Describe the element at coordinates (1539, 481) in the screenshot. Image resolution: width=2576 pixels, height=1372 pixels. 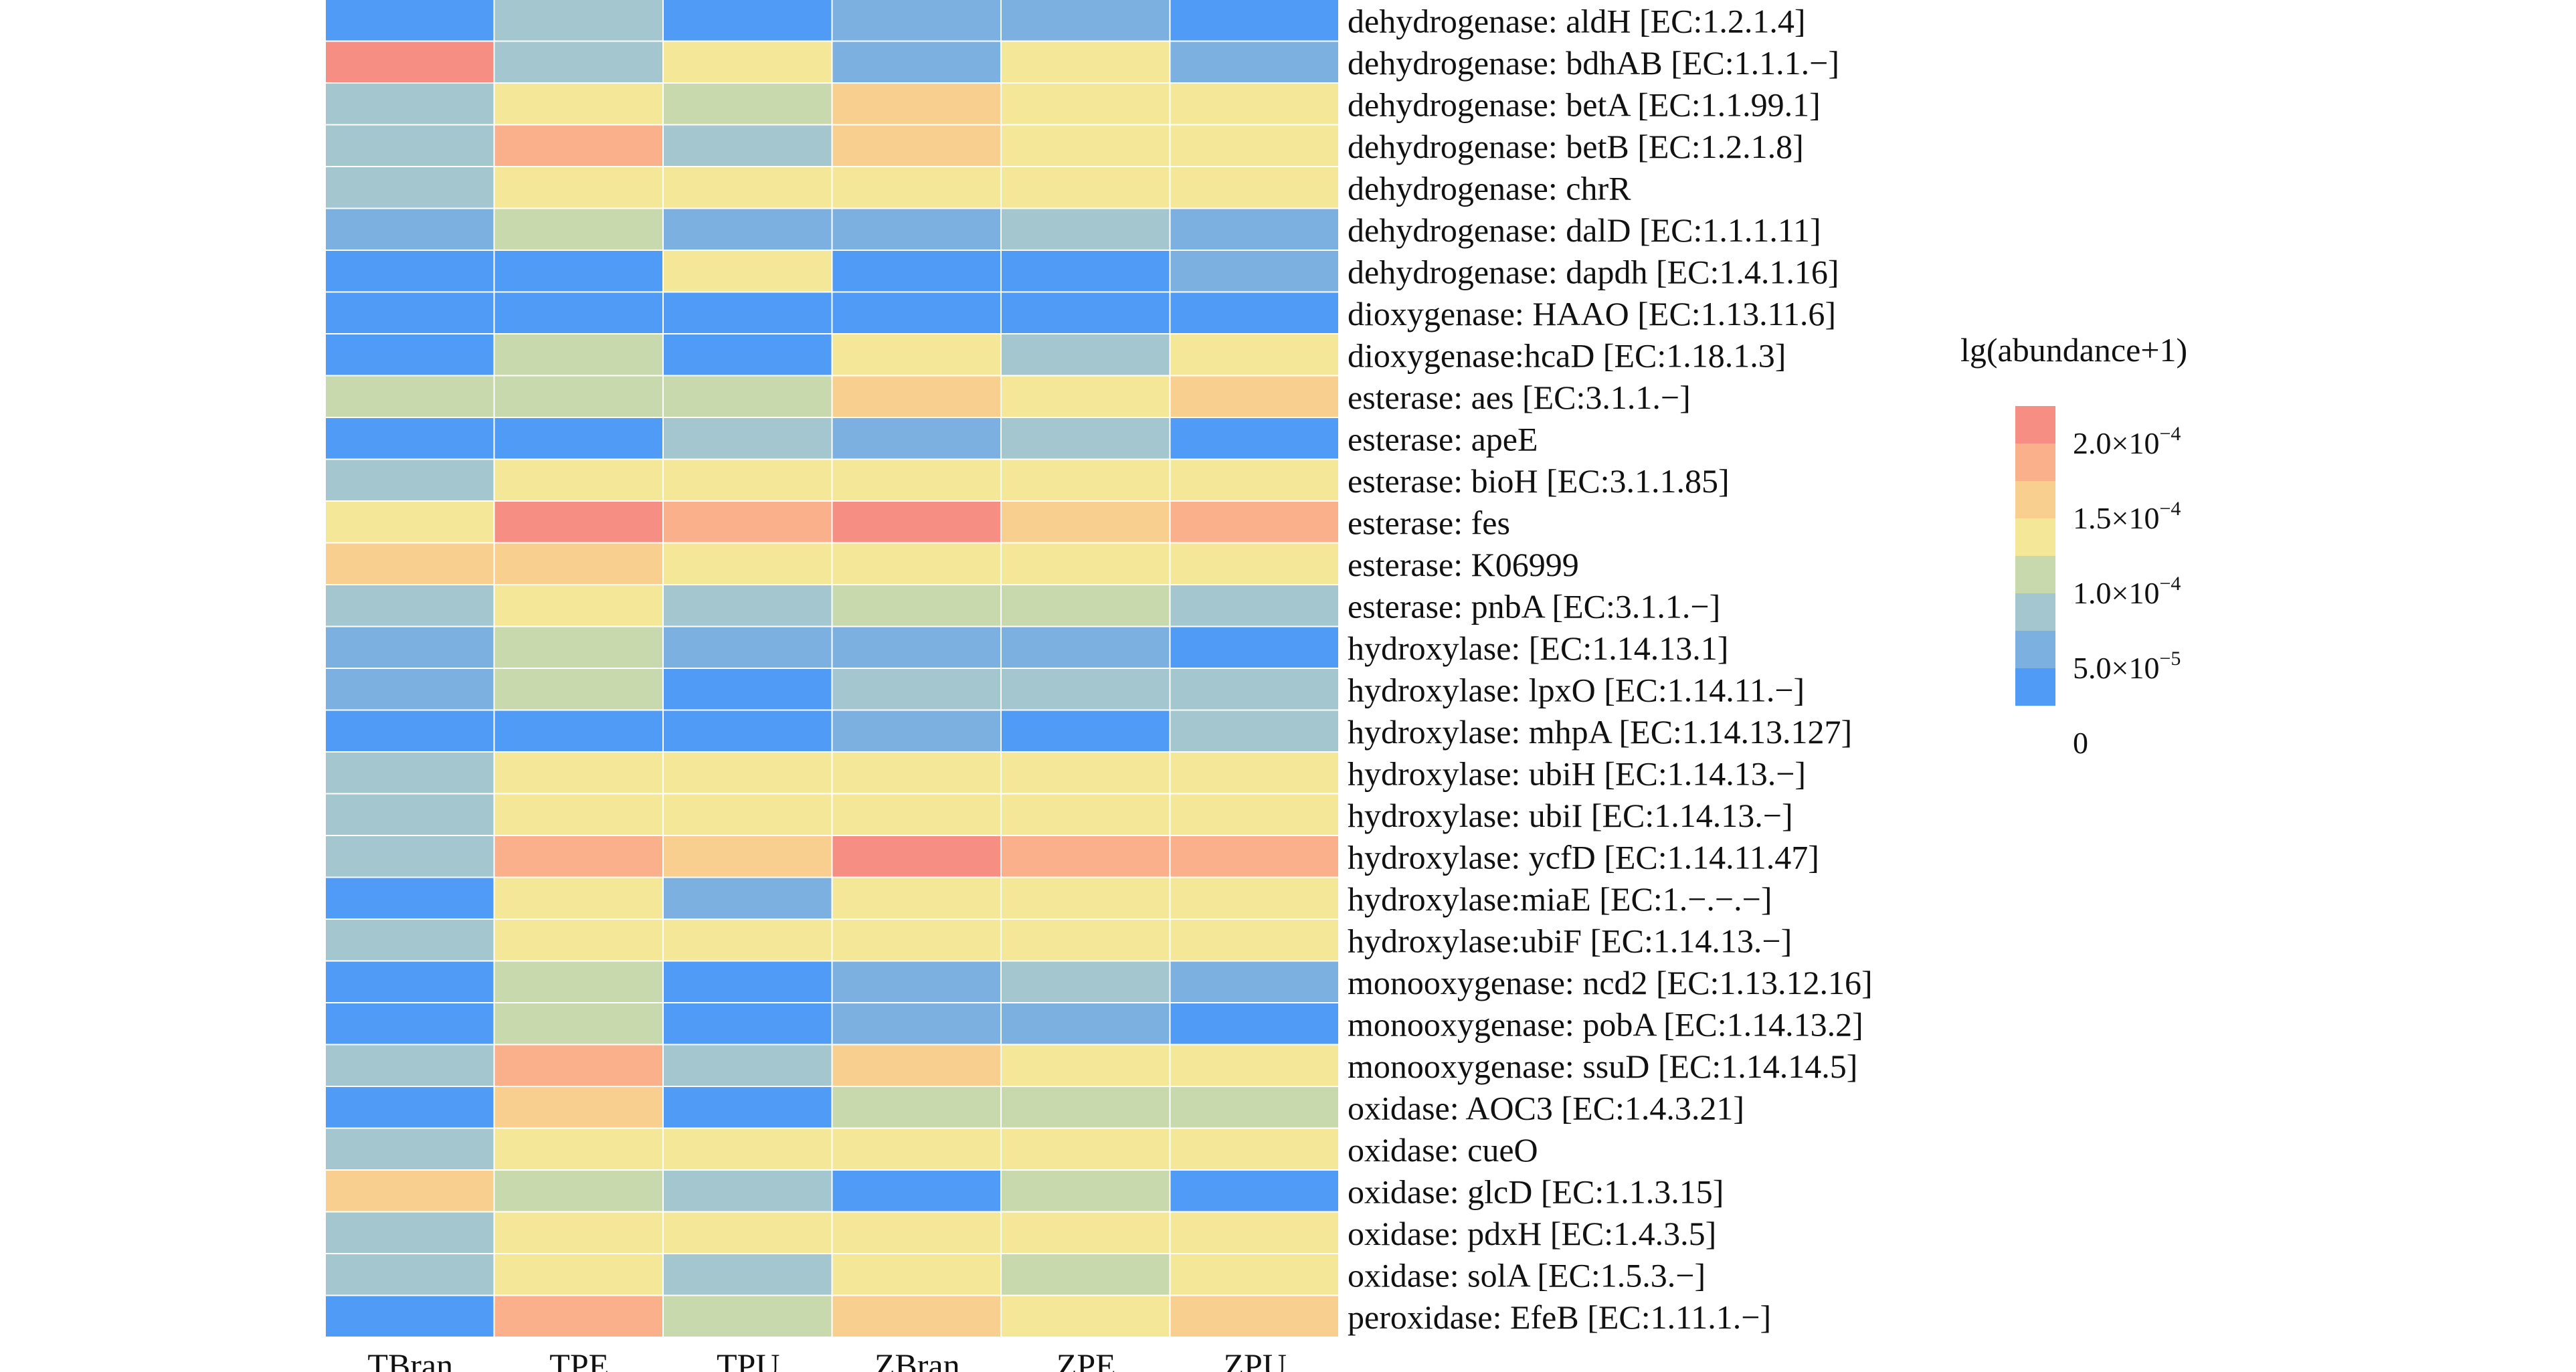
I see `row-label: esterase: bioH [EC:3.1.1.85]` at that location.